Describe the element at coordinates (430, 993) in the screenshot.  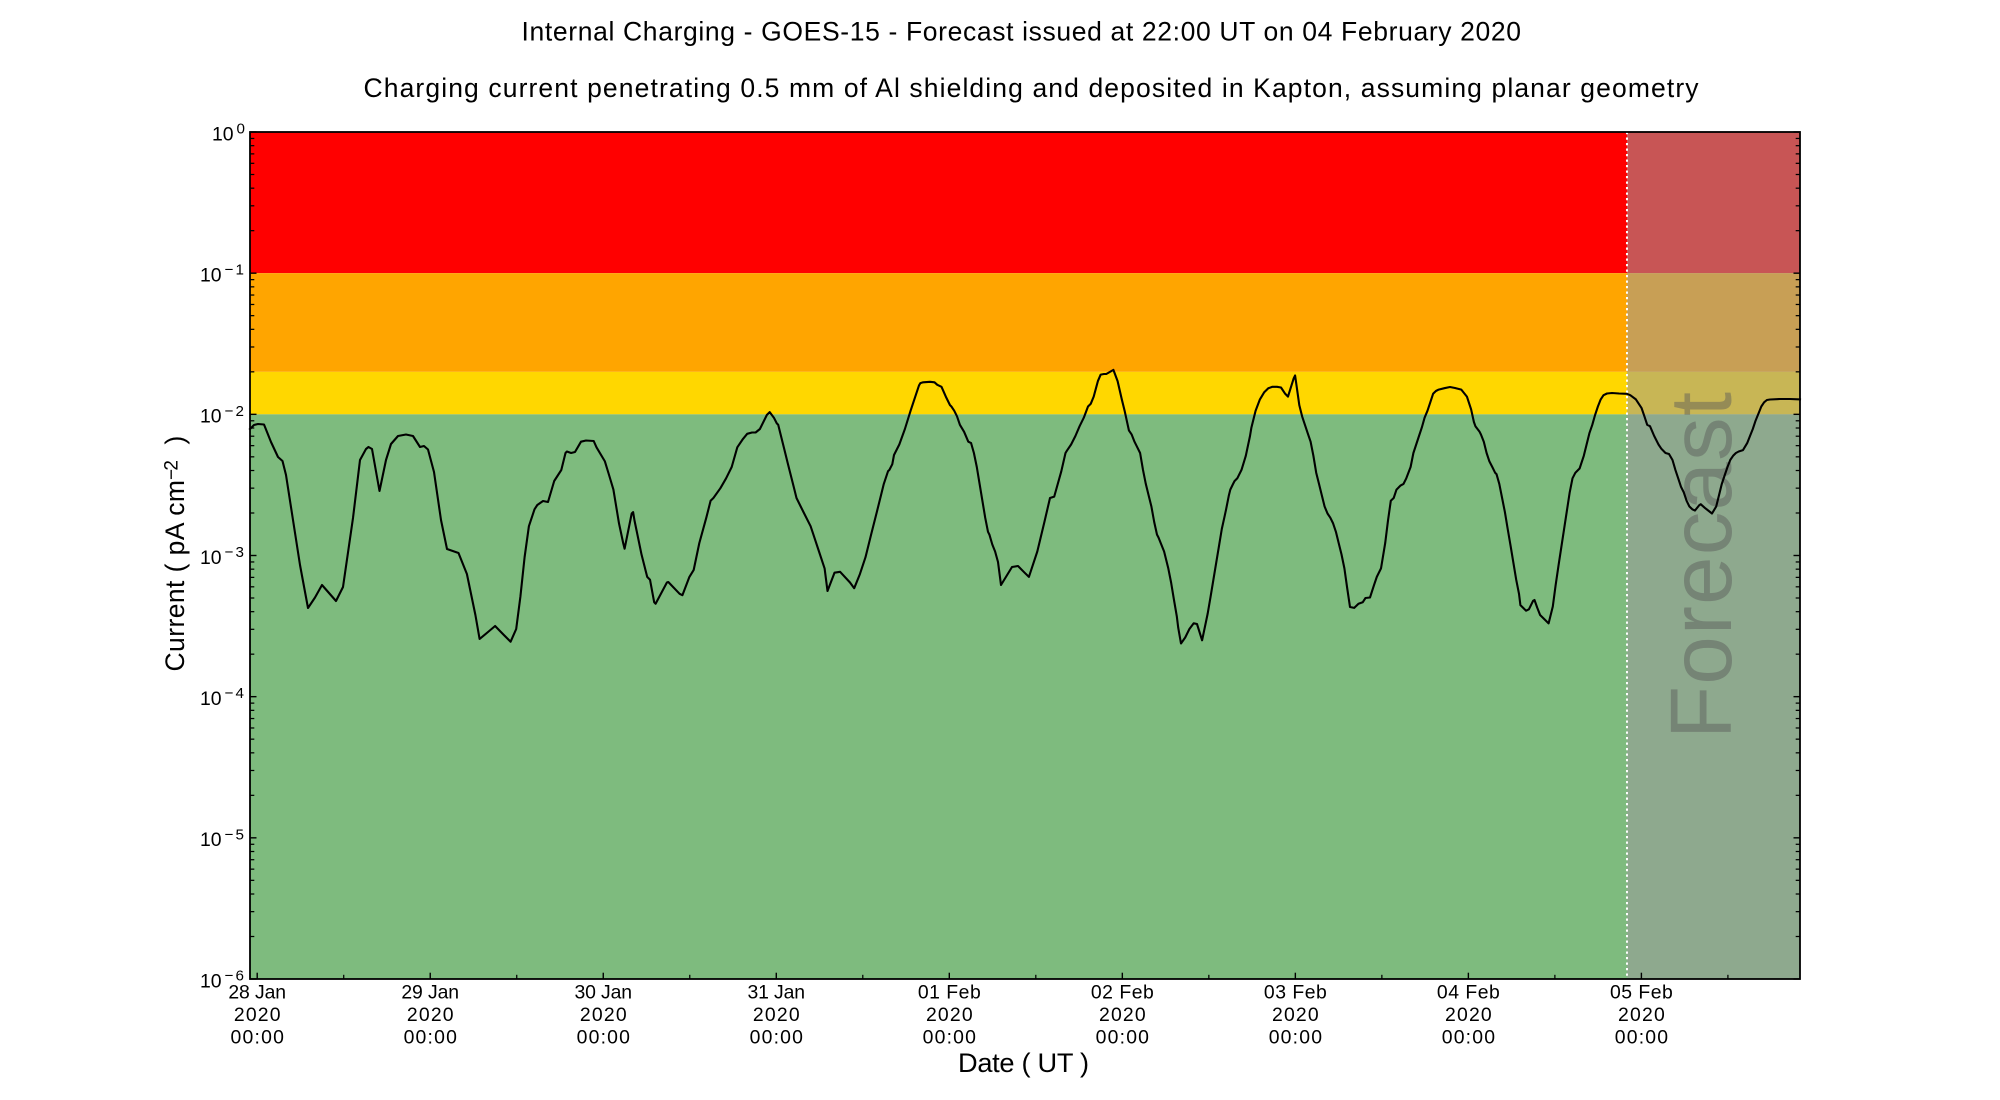
I see `svg-text: 29 Jan` at that location.